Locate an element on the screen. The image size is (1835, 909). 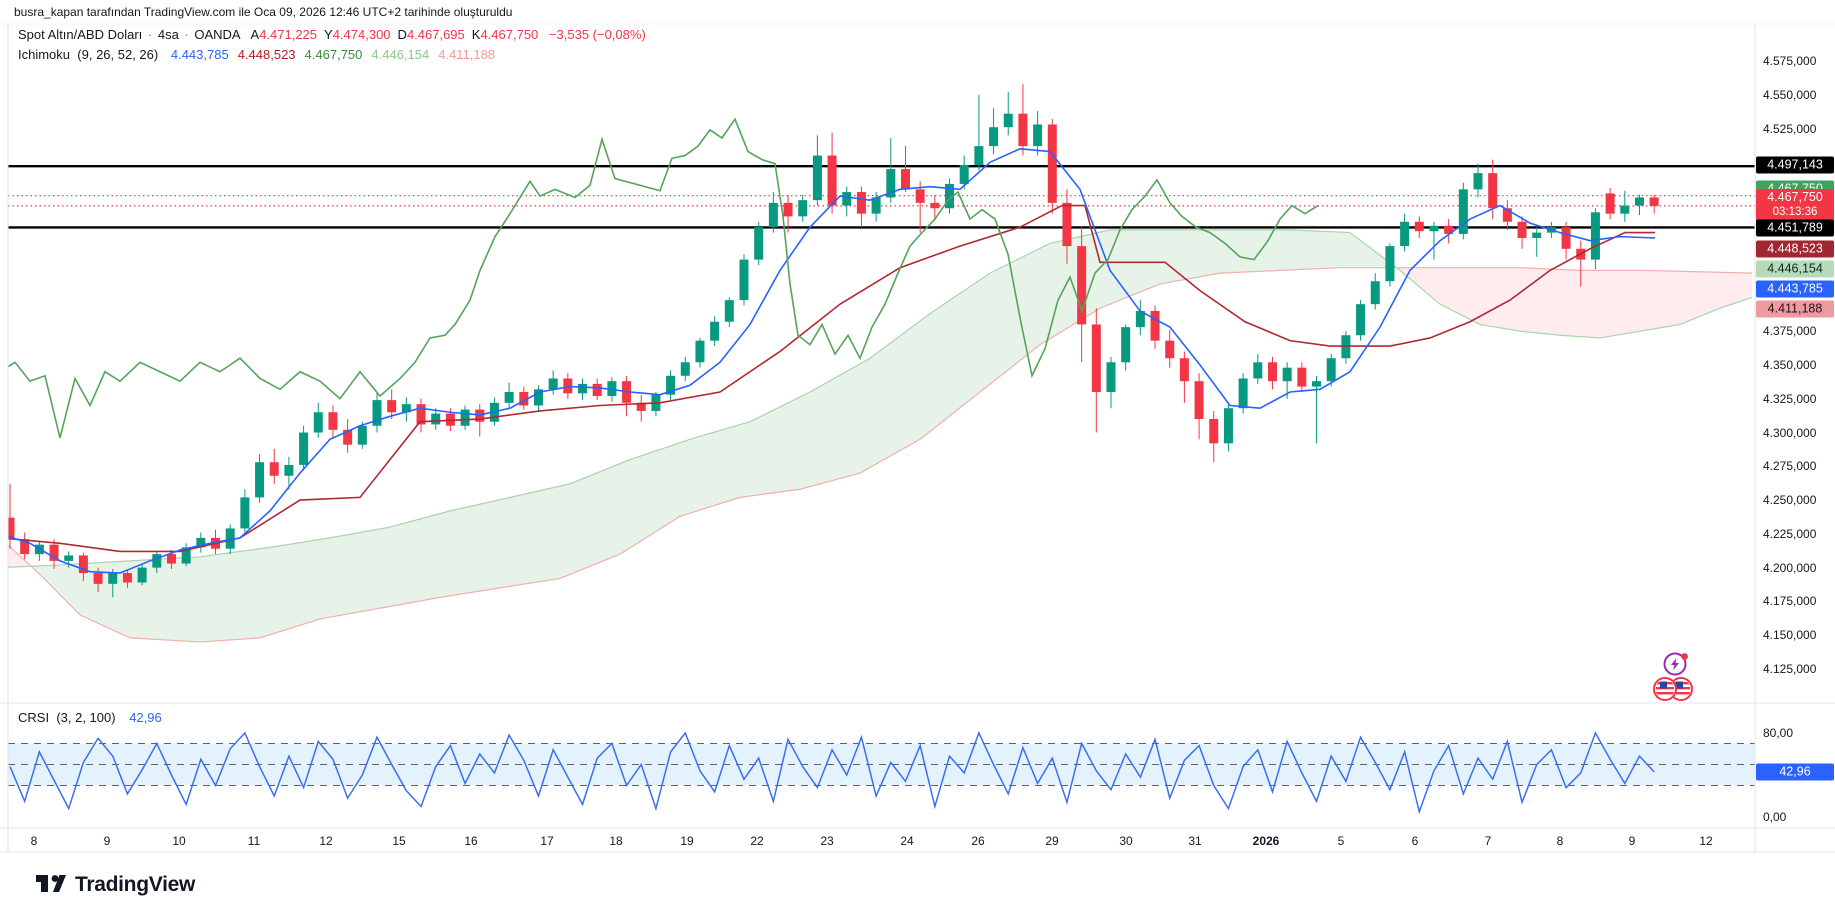
price-tick: 4.350,000 is located at coordinates (1790, 364).